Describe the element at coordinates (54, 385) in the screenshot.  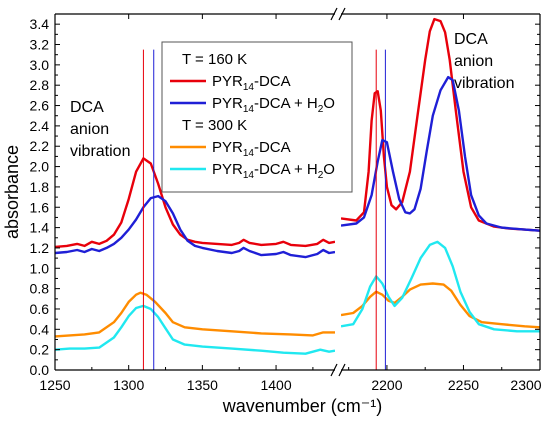
I see `x-tick-label: 1250` at that location.